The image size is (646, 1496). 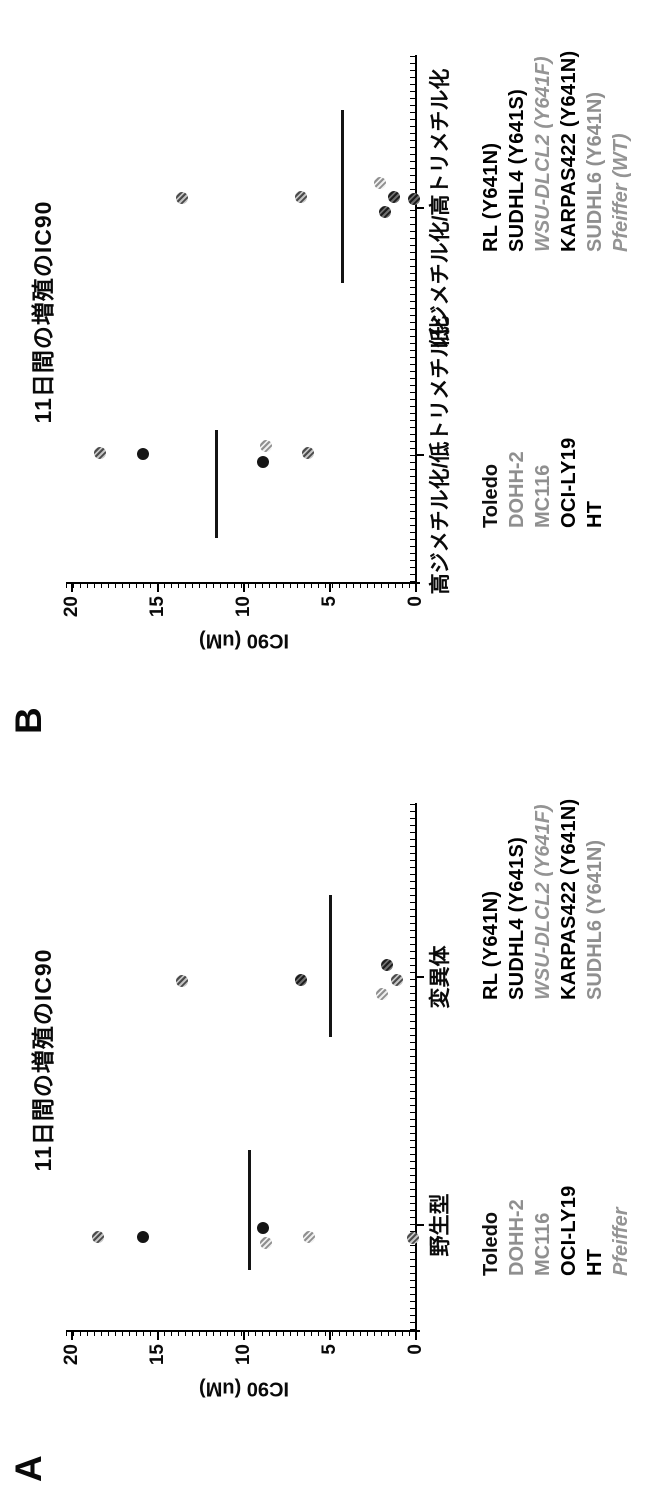 What do you see at coordinates (556, 1230) in the screenshot?
I see `legend-column: Toledo DOHH-2 MC116 OCI-LY19 HT Pfeiffer` at bounding box center [556, 1230].